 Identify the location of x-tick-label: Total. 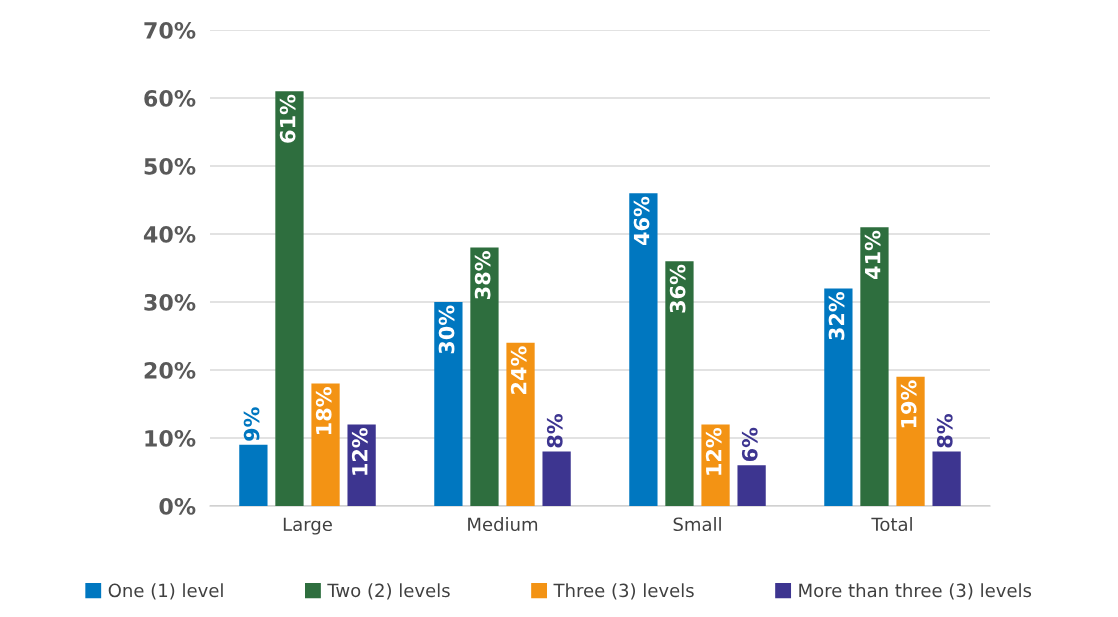
(891, 524).